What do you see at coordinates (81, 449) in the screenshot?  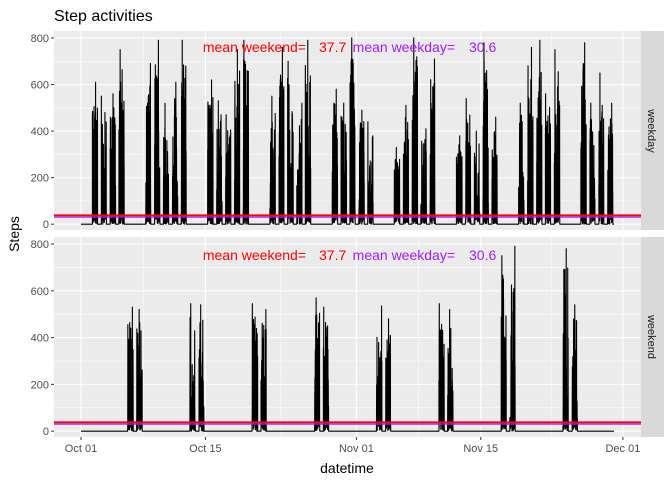 I see `x-tick-label: Oct 01` at bounding box center [81, 449].